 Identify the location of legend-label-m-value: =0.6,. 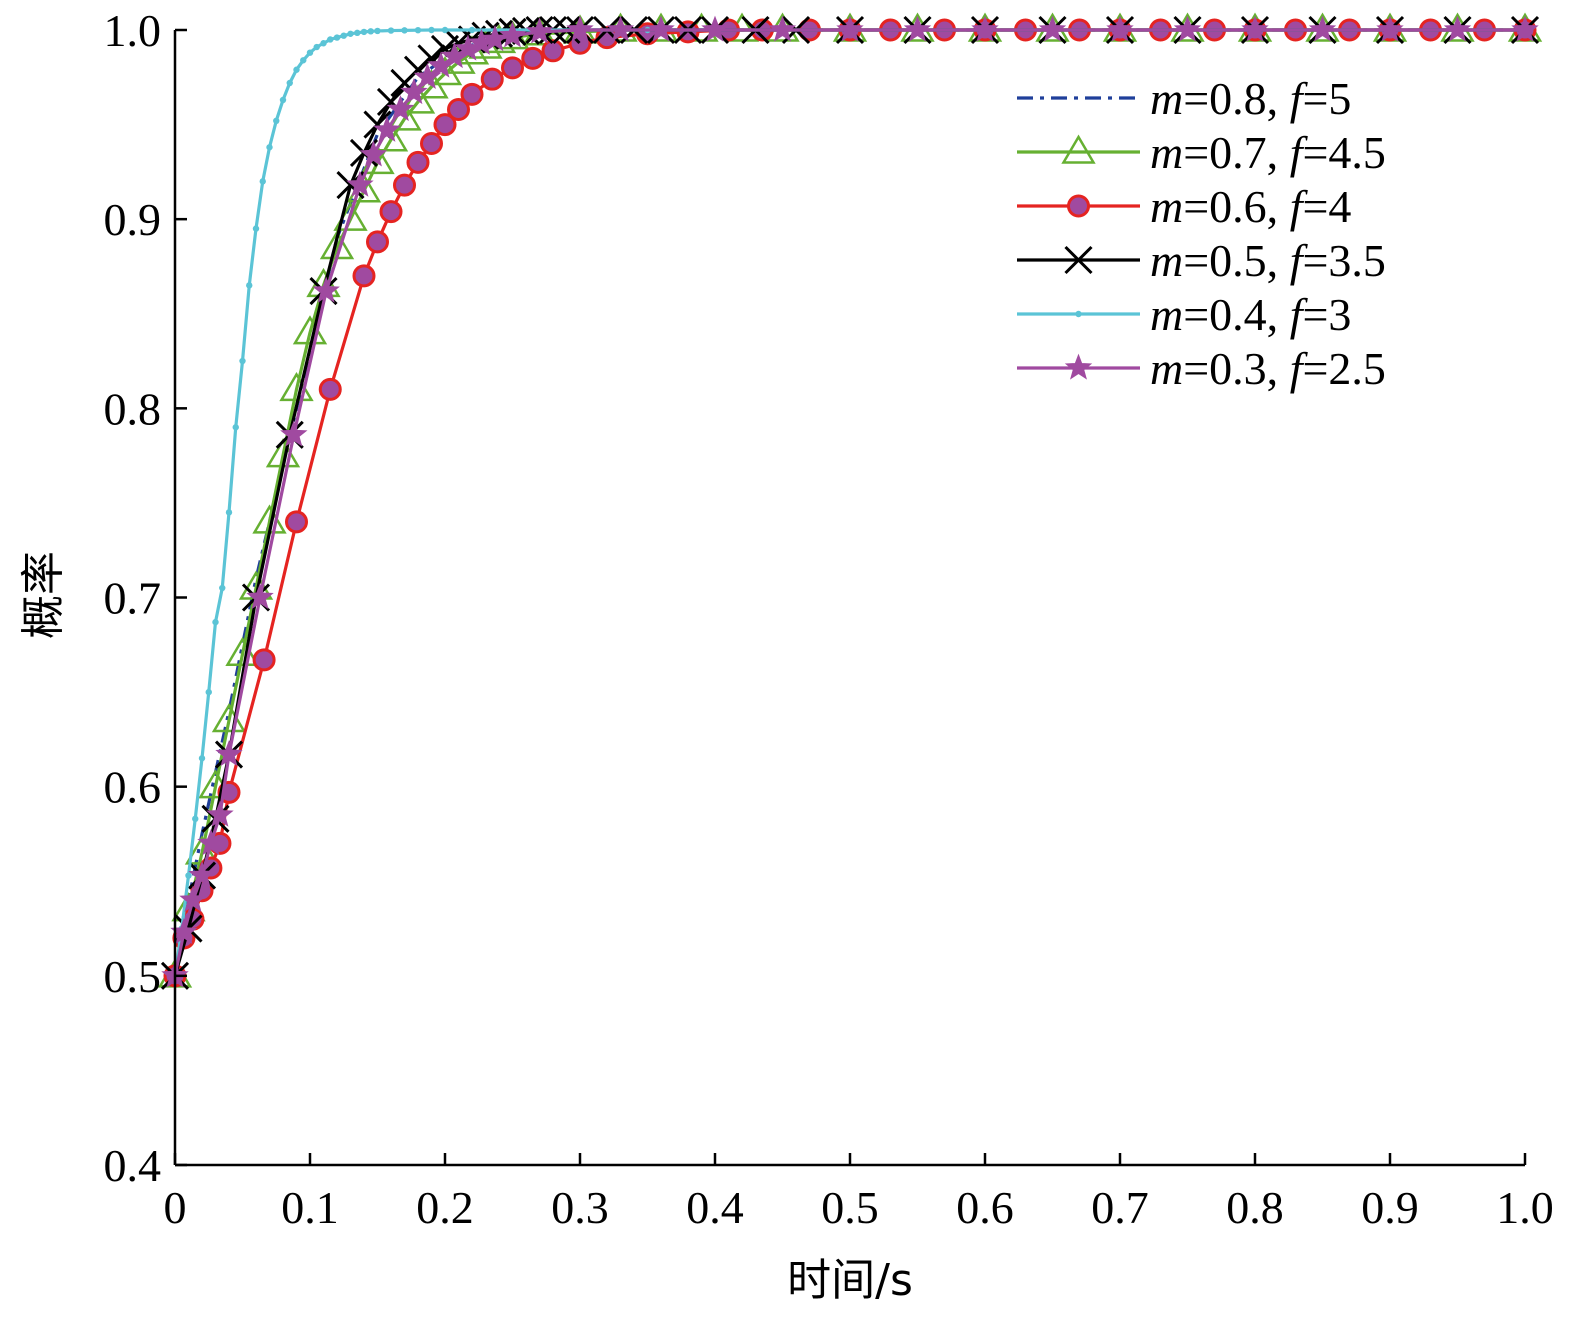
(1236, 206).